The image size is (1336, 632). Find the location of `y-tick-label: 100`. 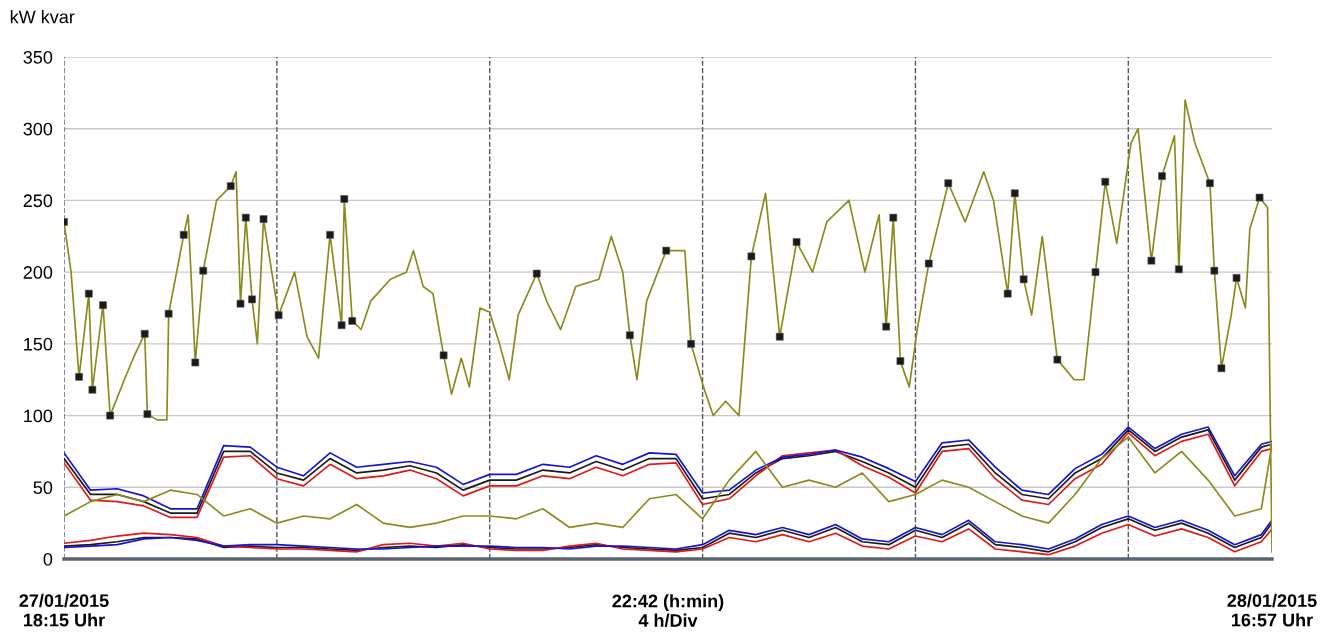

y-tick-label: 100 is located at coordinates (38, 416).